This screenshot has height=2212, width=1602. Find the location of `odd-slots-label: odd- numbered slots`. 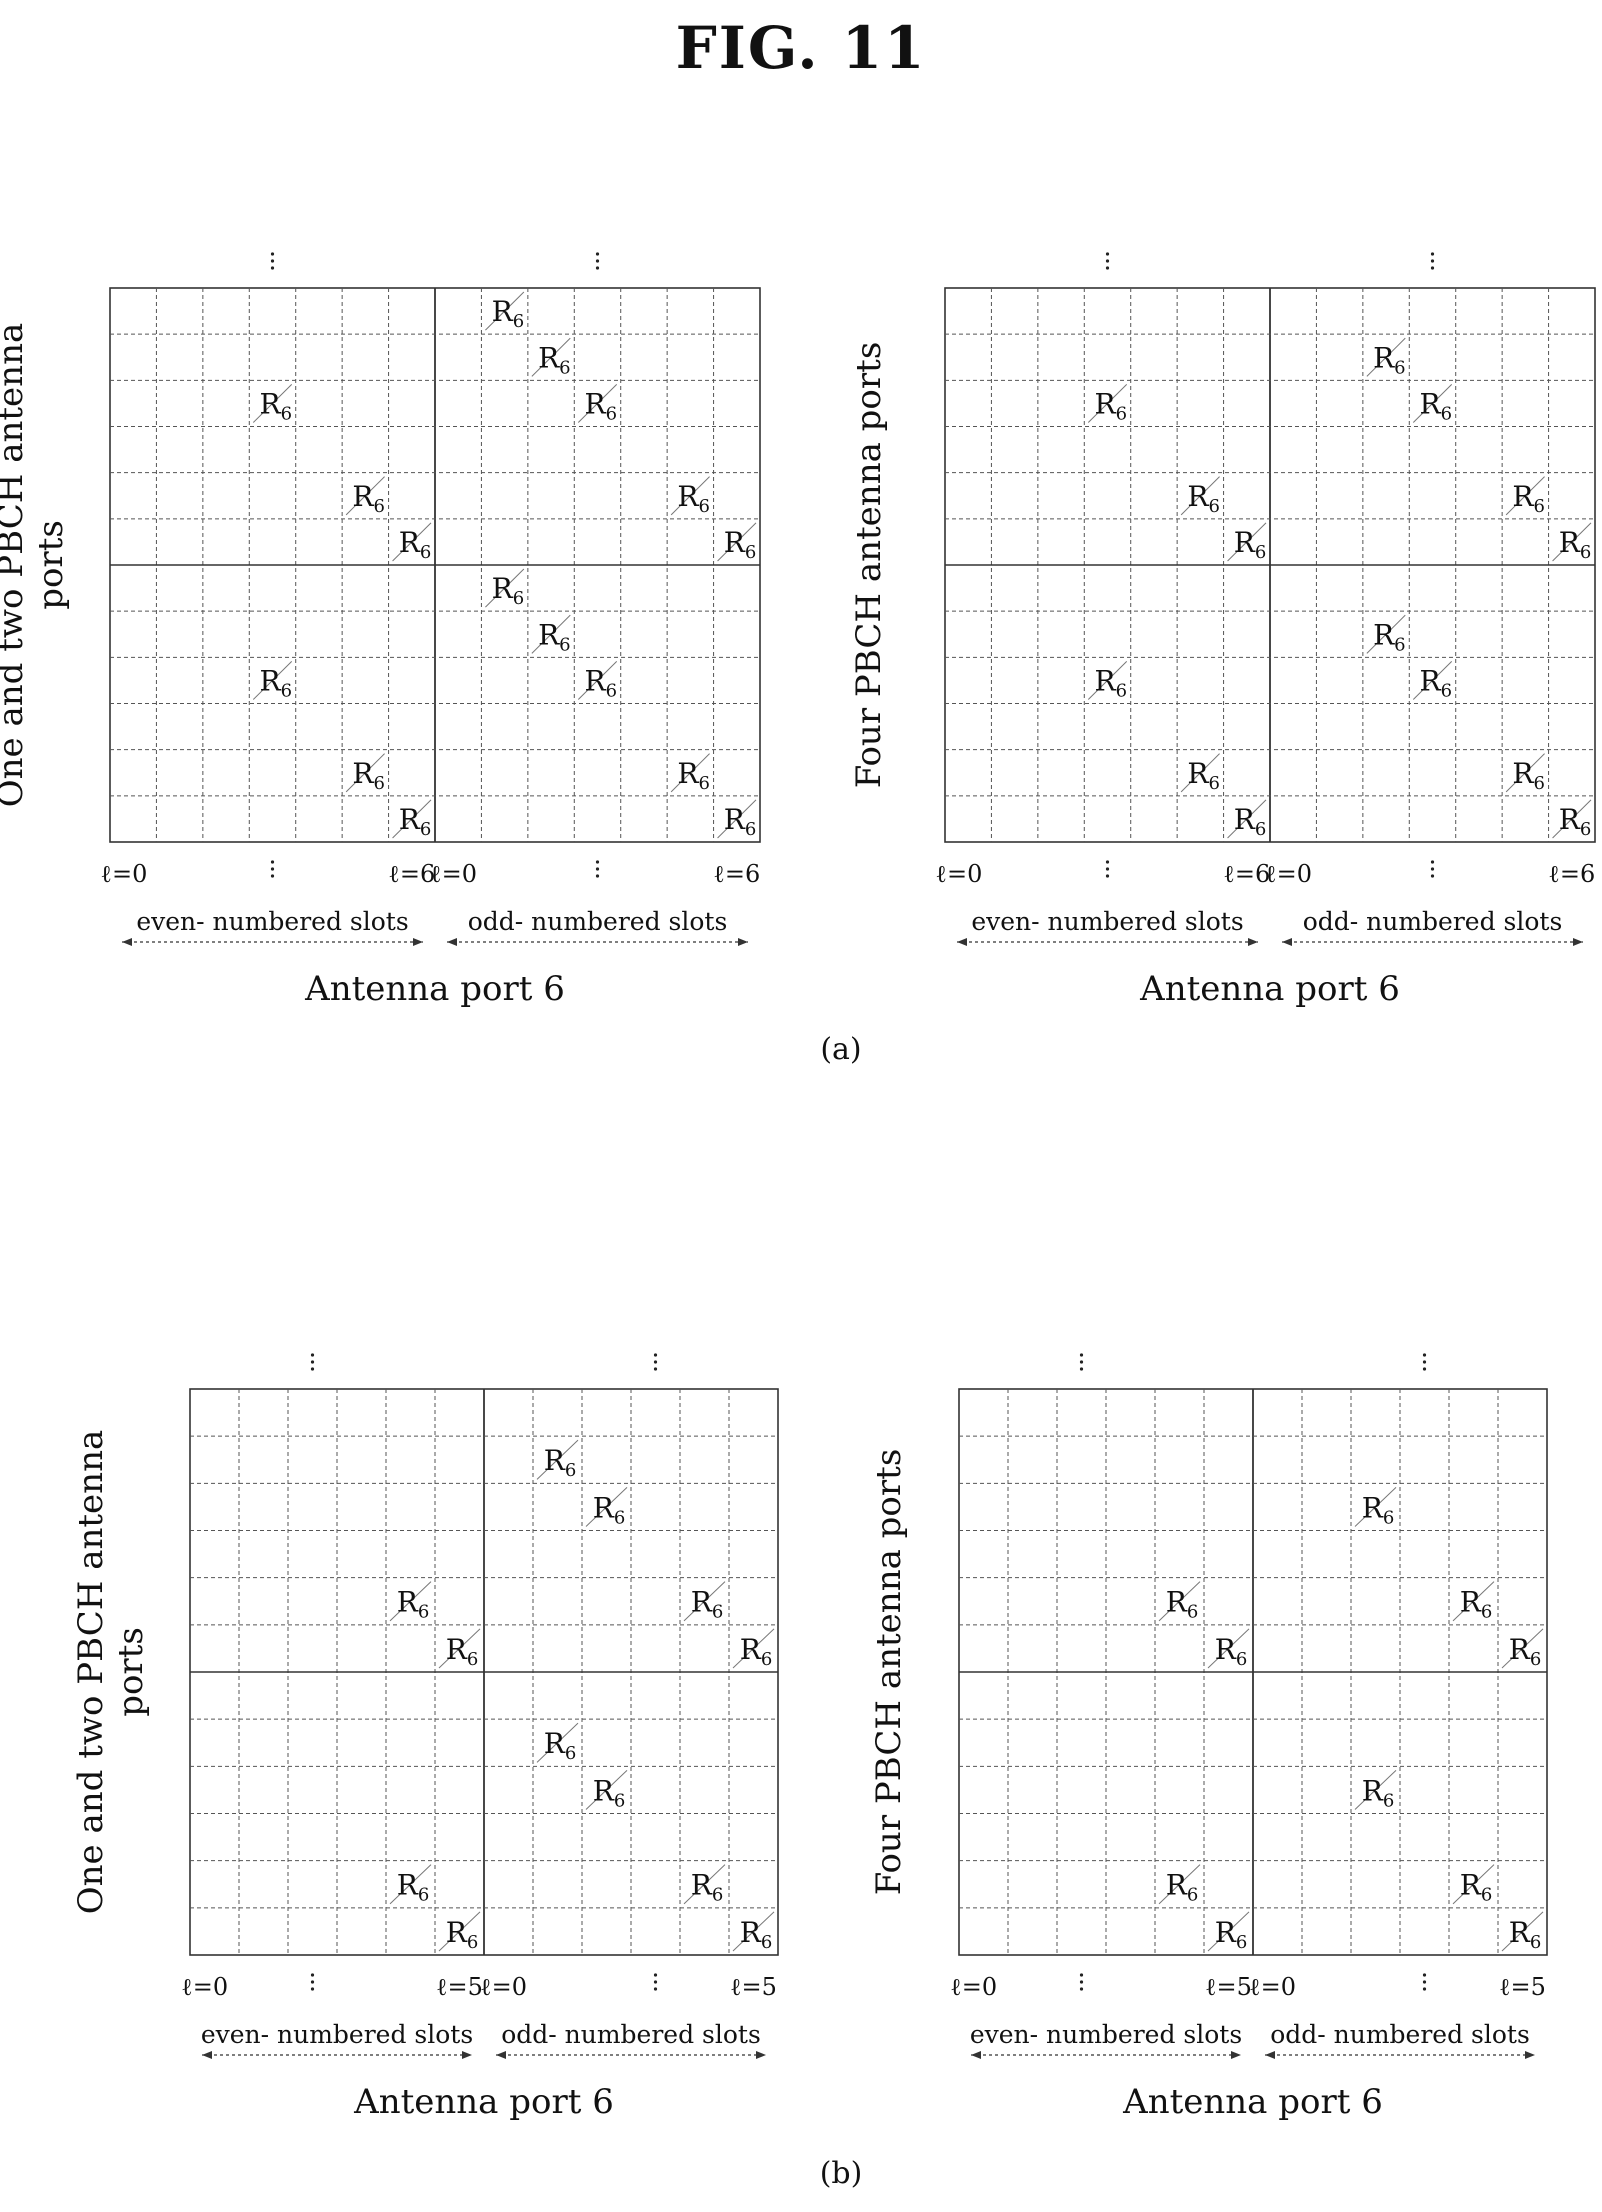

odd-slots-label: odd- numbered slots is located at coordinates (1433, 921).